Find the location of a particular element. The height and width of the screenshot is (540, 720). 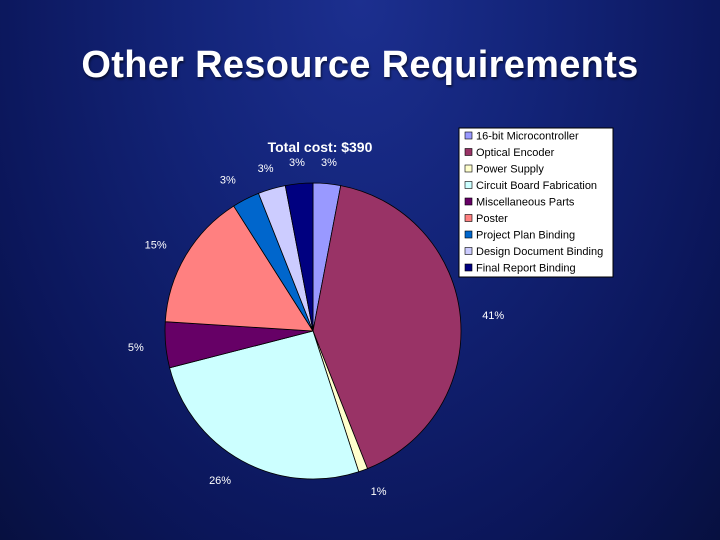

legend-swatch-final-report-binding is located at coordinates (468, 267).